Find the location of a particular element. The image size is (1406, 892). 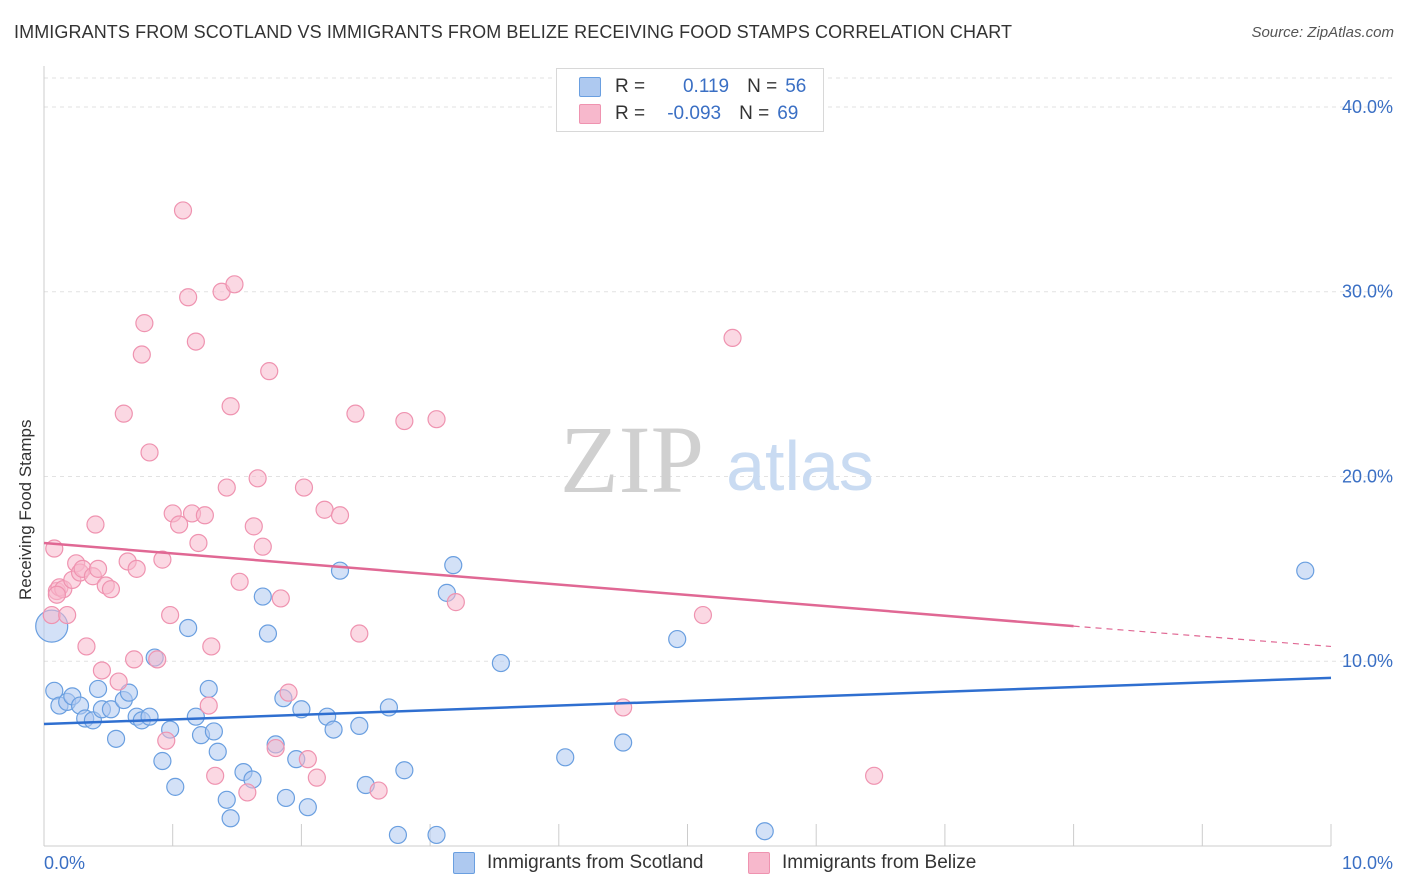

trend-line-belize is located at coordinates (558, 584).